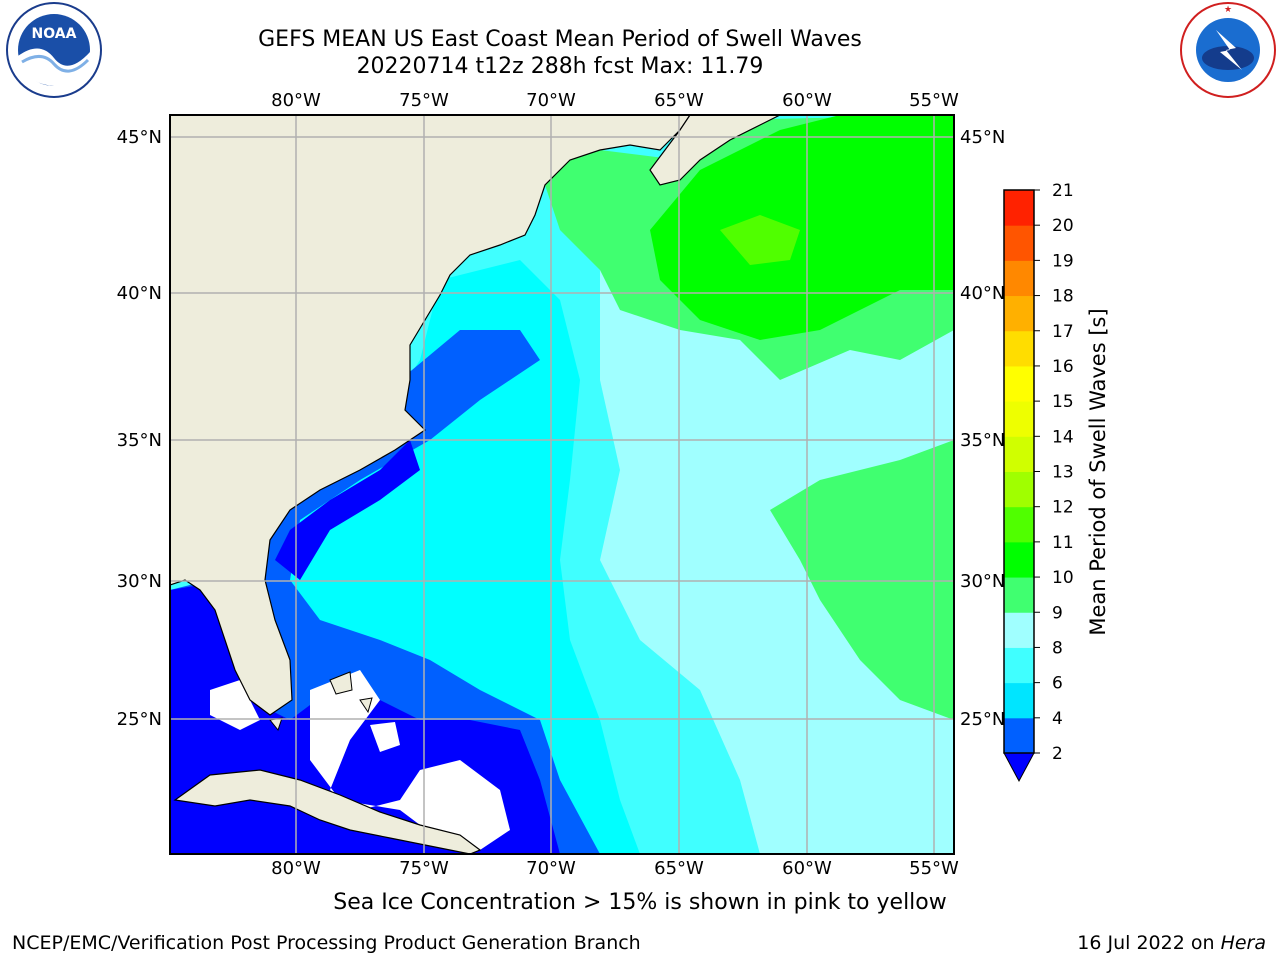 This screenshot has width=1280, height=960. I want to click on colorbar-tick-label: 9, so click(1057, 613).